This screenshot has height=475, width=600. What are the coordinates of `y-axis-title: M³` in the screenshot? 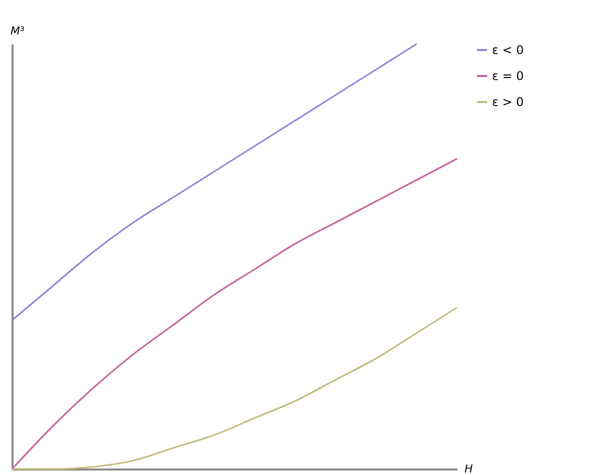 It's located at (17, 31).